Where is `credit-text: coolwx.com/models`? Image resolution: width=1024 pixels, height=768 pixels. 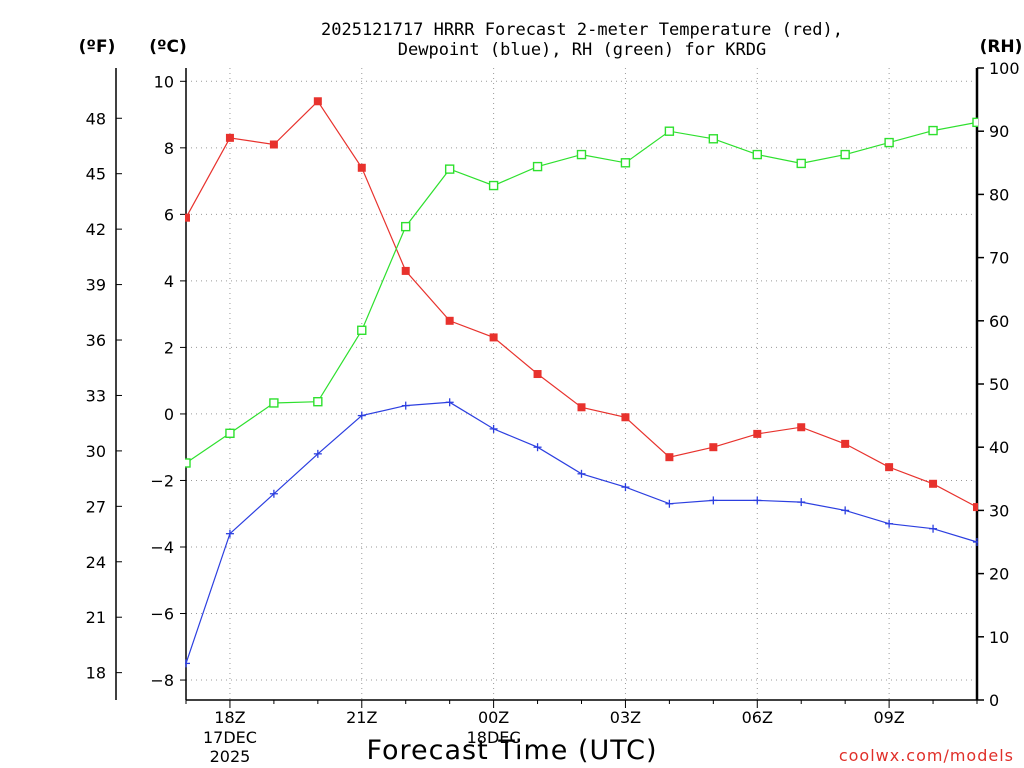 credit-text: coolwx.com/models is located at coordinates (926, 755).